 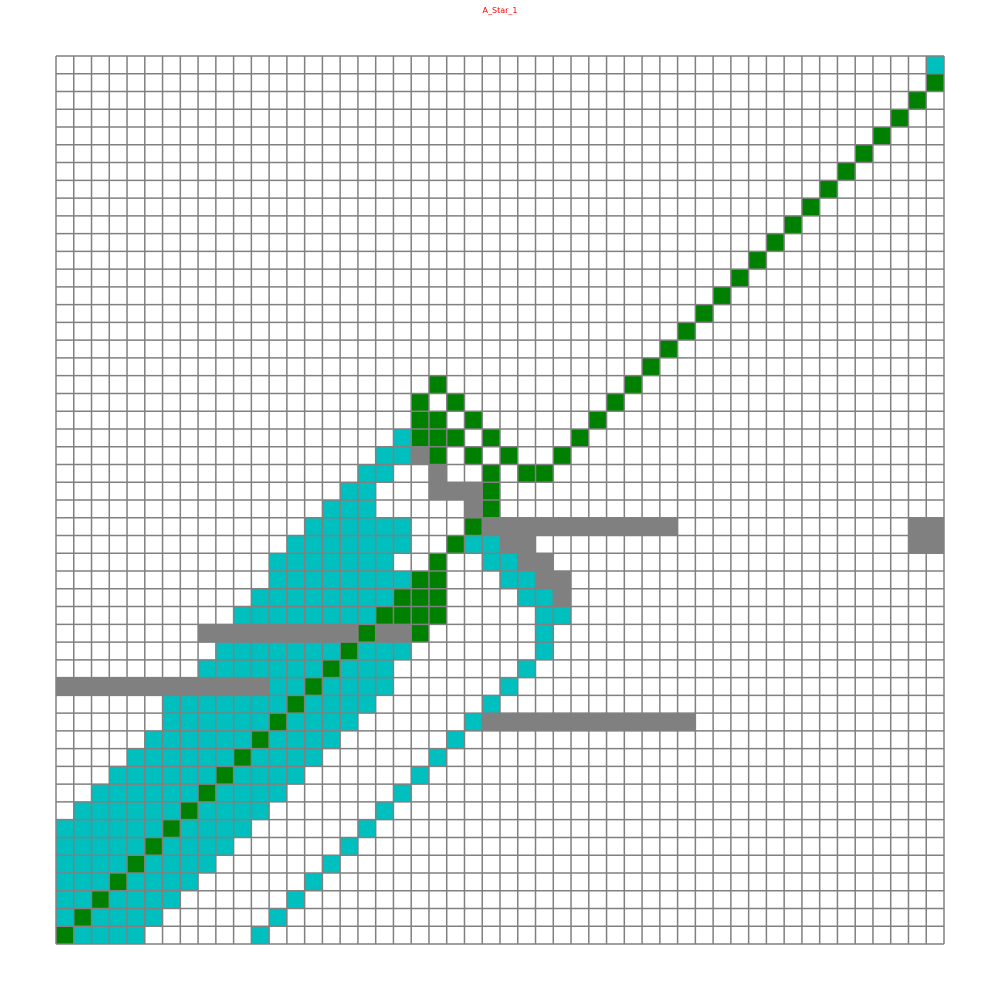 I want to click on goal-cell, so click(x=935, y=65).